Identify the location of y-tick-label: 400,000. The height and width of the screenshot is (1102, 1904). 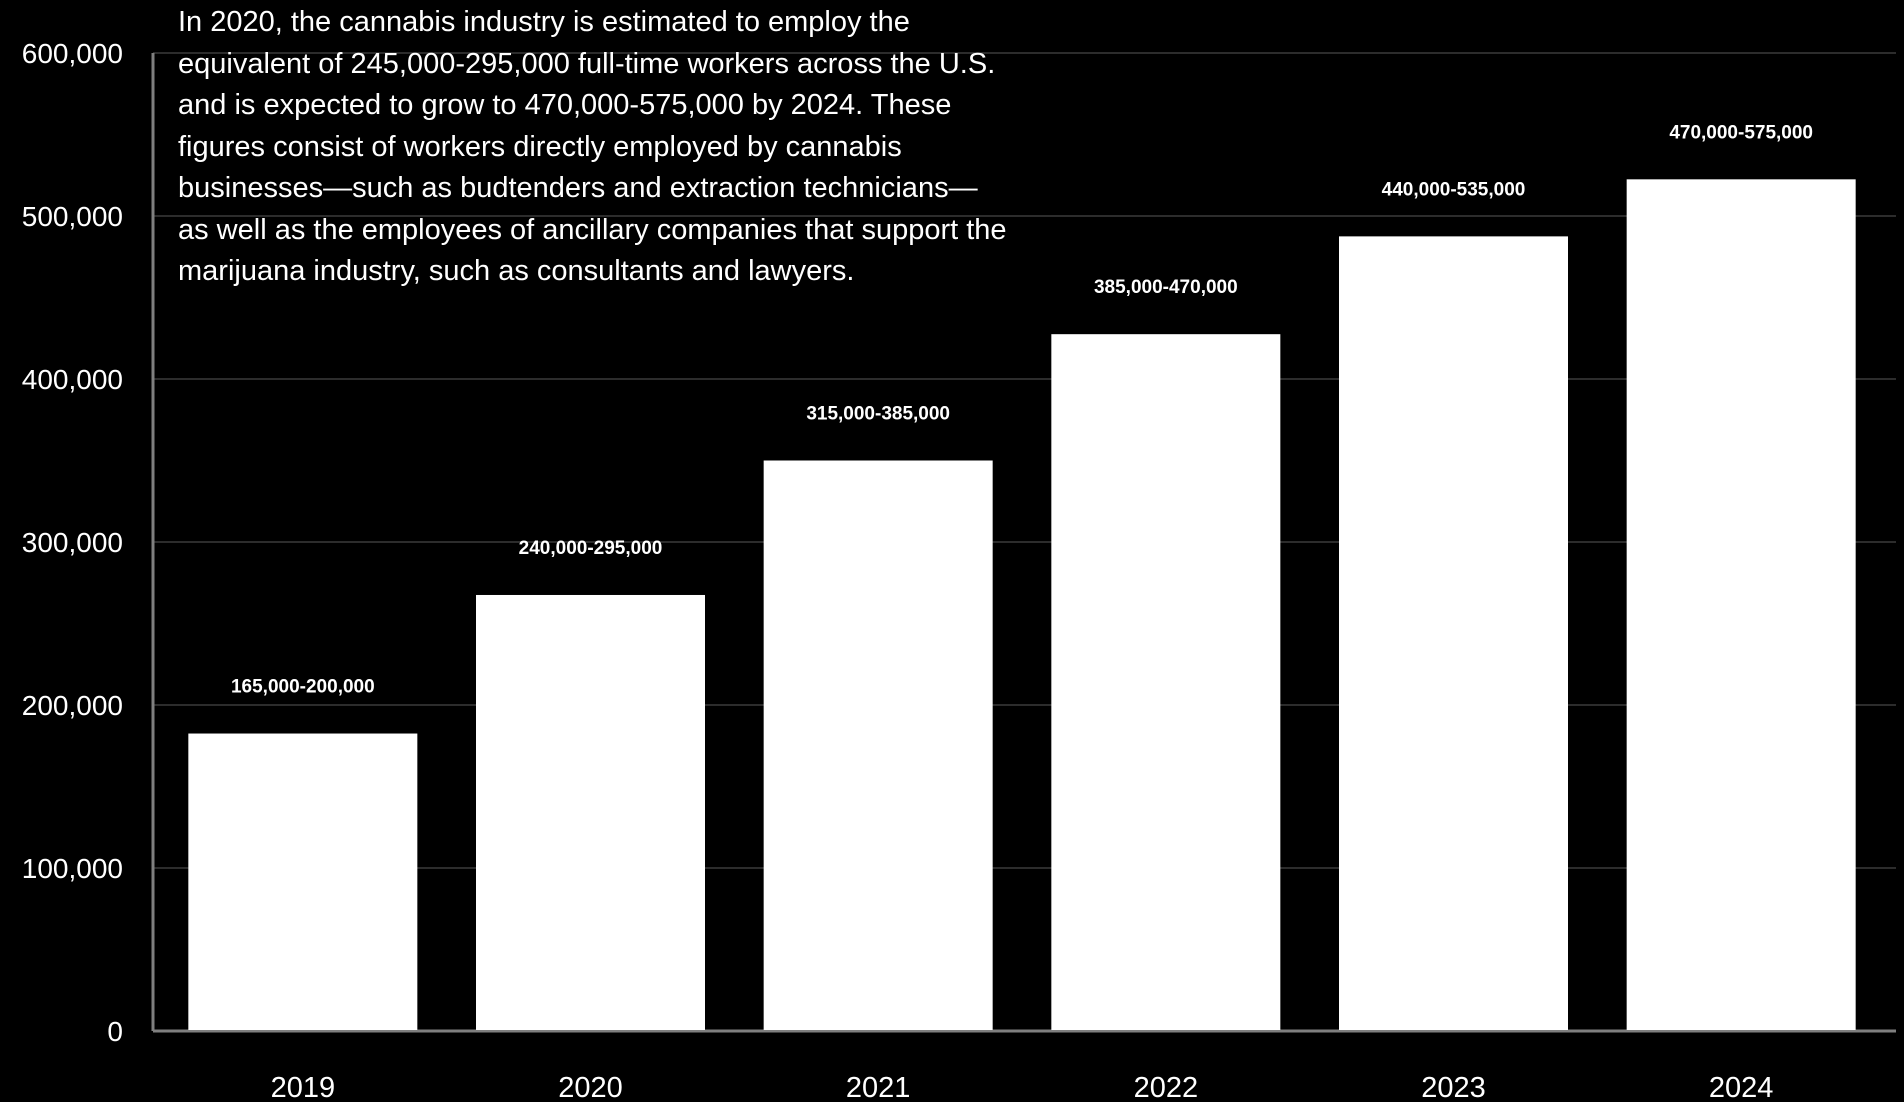
(72, 379).